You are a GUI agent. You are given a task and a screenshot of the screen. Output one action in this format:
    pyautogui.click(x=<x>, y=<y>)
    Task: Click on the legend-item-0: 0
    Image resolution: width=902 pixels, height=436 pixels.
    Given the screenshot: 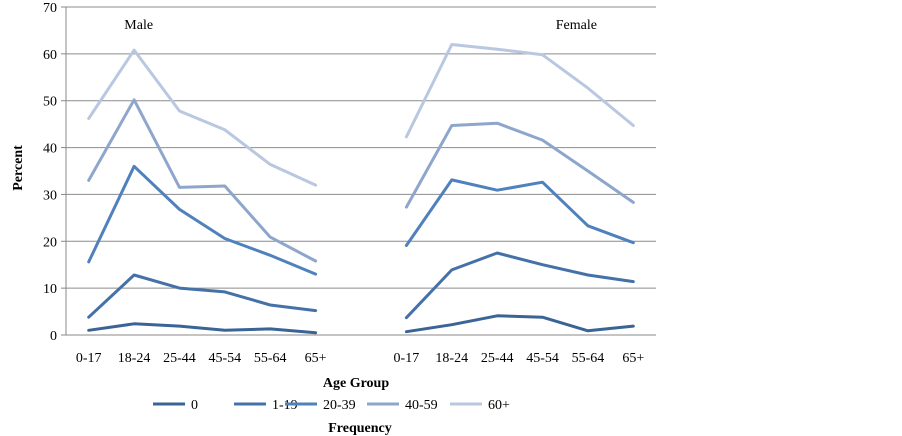 What is the action you would take?
    pyautogui.click(x=175, y=405)
    